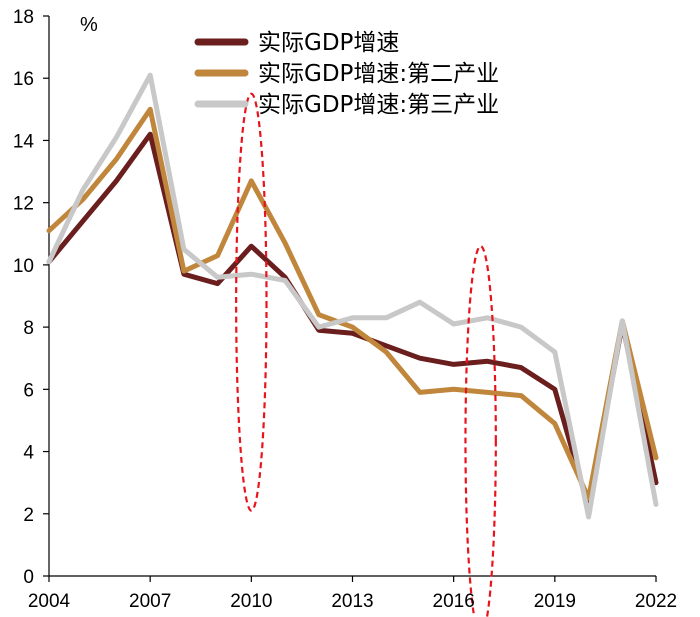 The image size is (700, 617). What do you see at coordinates (328, 43) in the screenshot?
I see `legend-label-1: 实际GDP增速` at bounding box center [328, 43].